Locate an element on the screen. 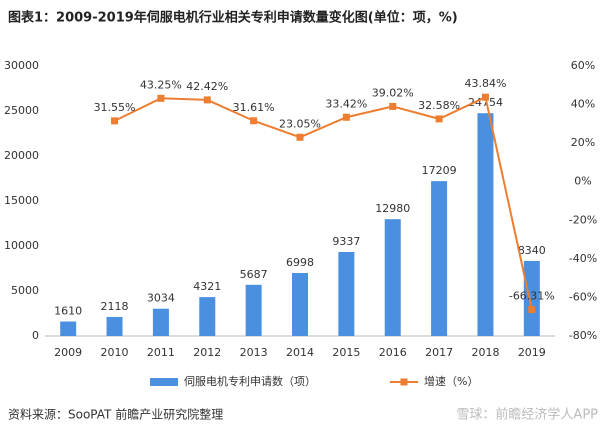 Image resolution: width=604 pixels, height=436 pixels. x-tick-label: 2010 is located at coordinates (115, 352).